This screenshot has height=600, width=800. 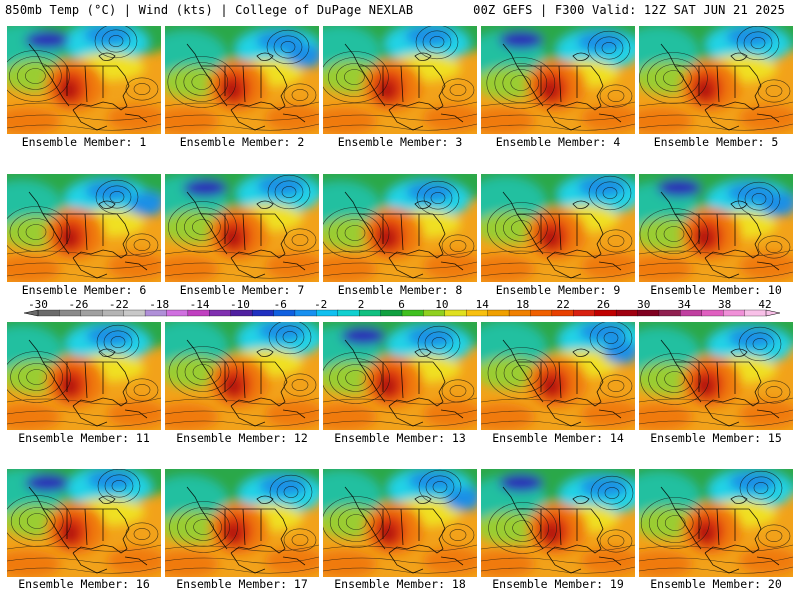 What do you see at coordinates (716, 142) in the screenshot?
I see `ensemble-member-label: Ensemble Member: 5` at bounding box center [716, 142].